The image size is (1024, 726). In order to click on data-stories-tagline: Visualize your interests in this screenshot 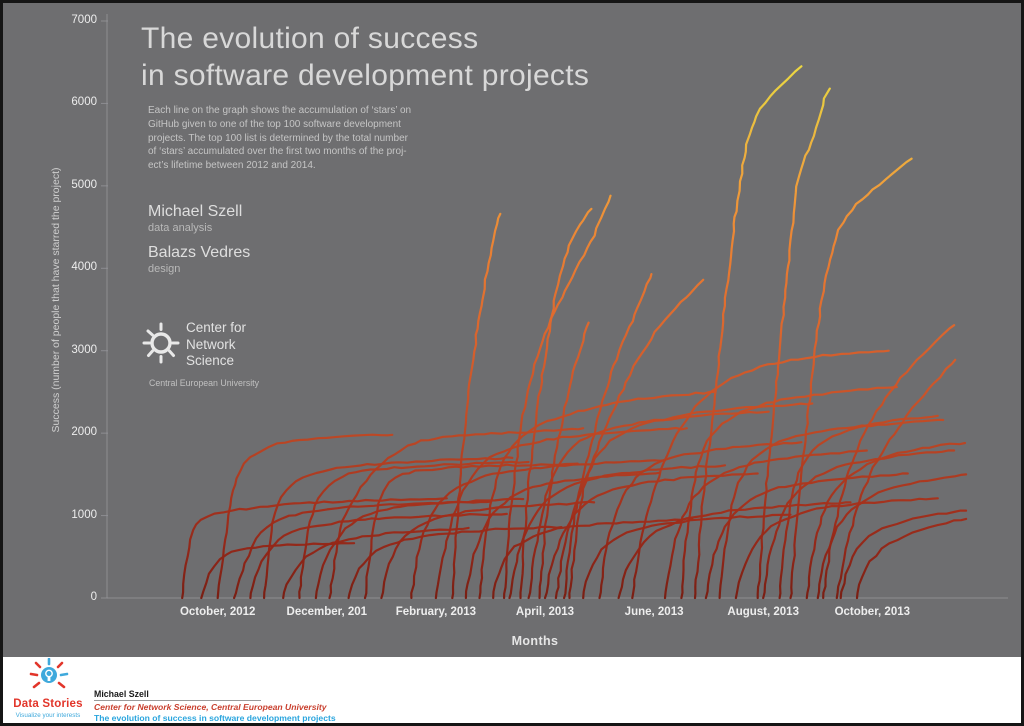, I will do `click(48, 715)`.